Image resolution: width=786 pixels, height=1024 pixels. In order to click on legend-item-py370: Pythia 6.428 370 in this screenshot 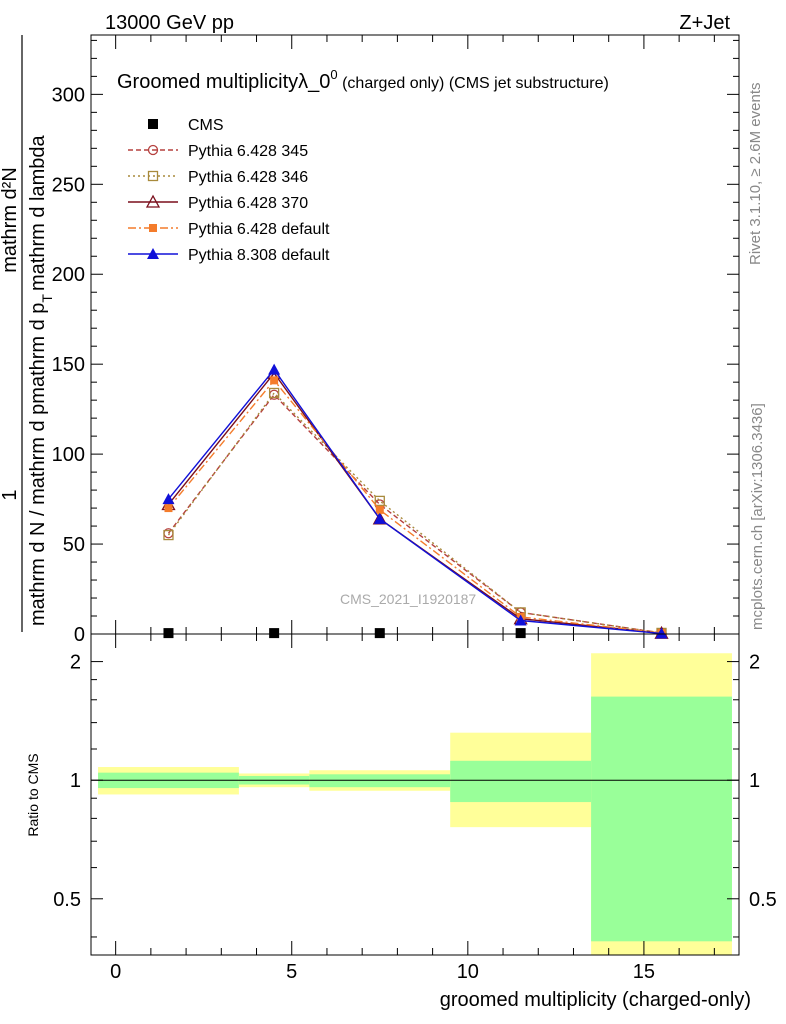, I will do `click(218, 203)`.